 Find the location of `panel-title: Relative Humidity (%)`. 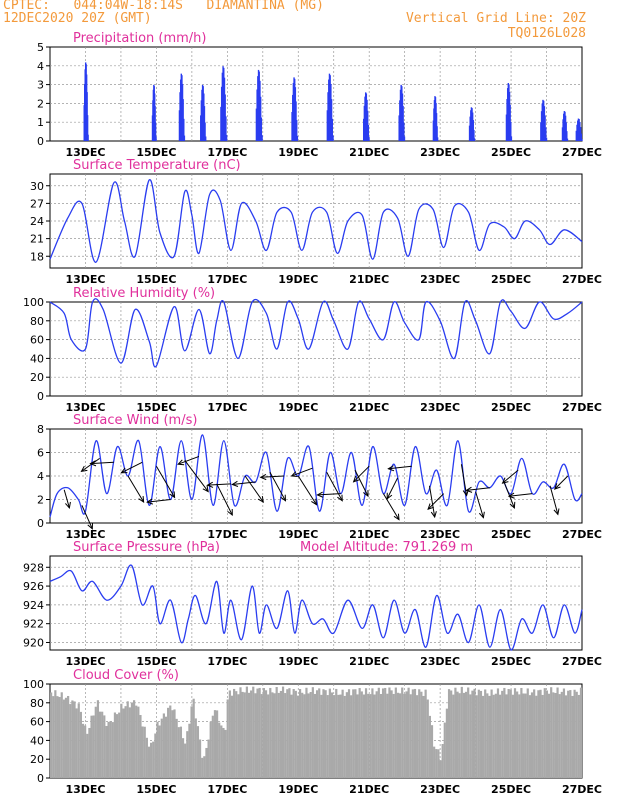

panel-title: Relative Humidity (%) is located at coordinates (144, 293).